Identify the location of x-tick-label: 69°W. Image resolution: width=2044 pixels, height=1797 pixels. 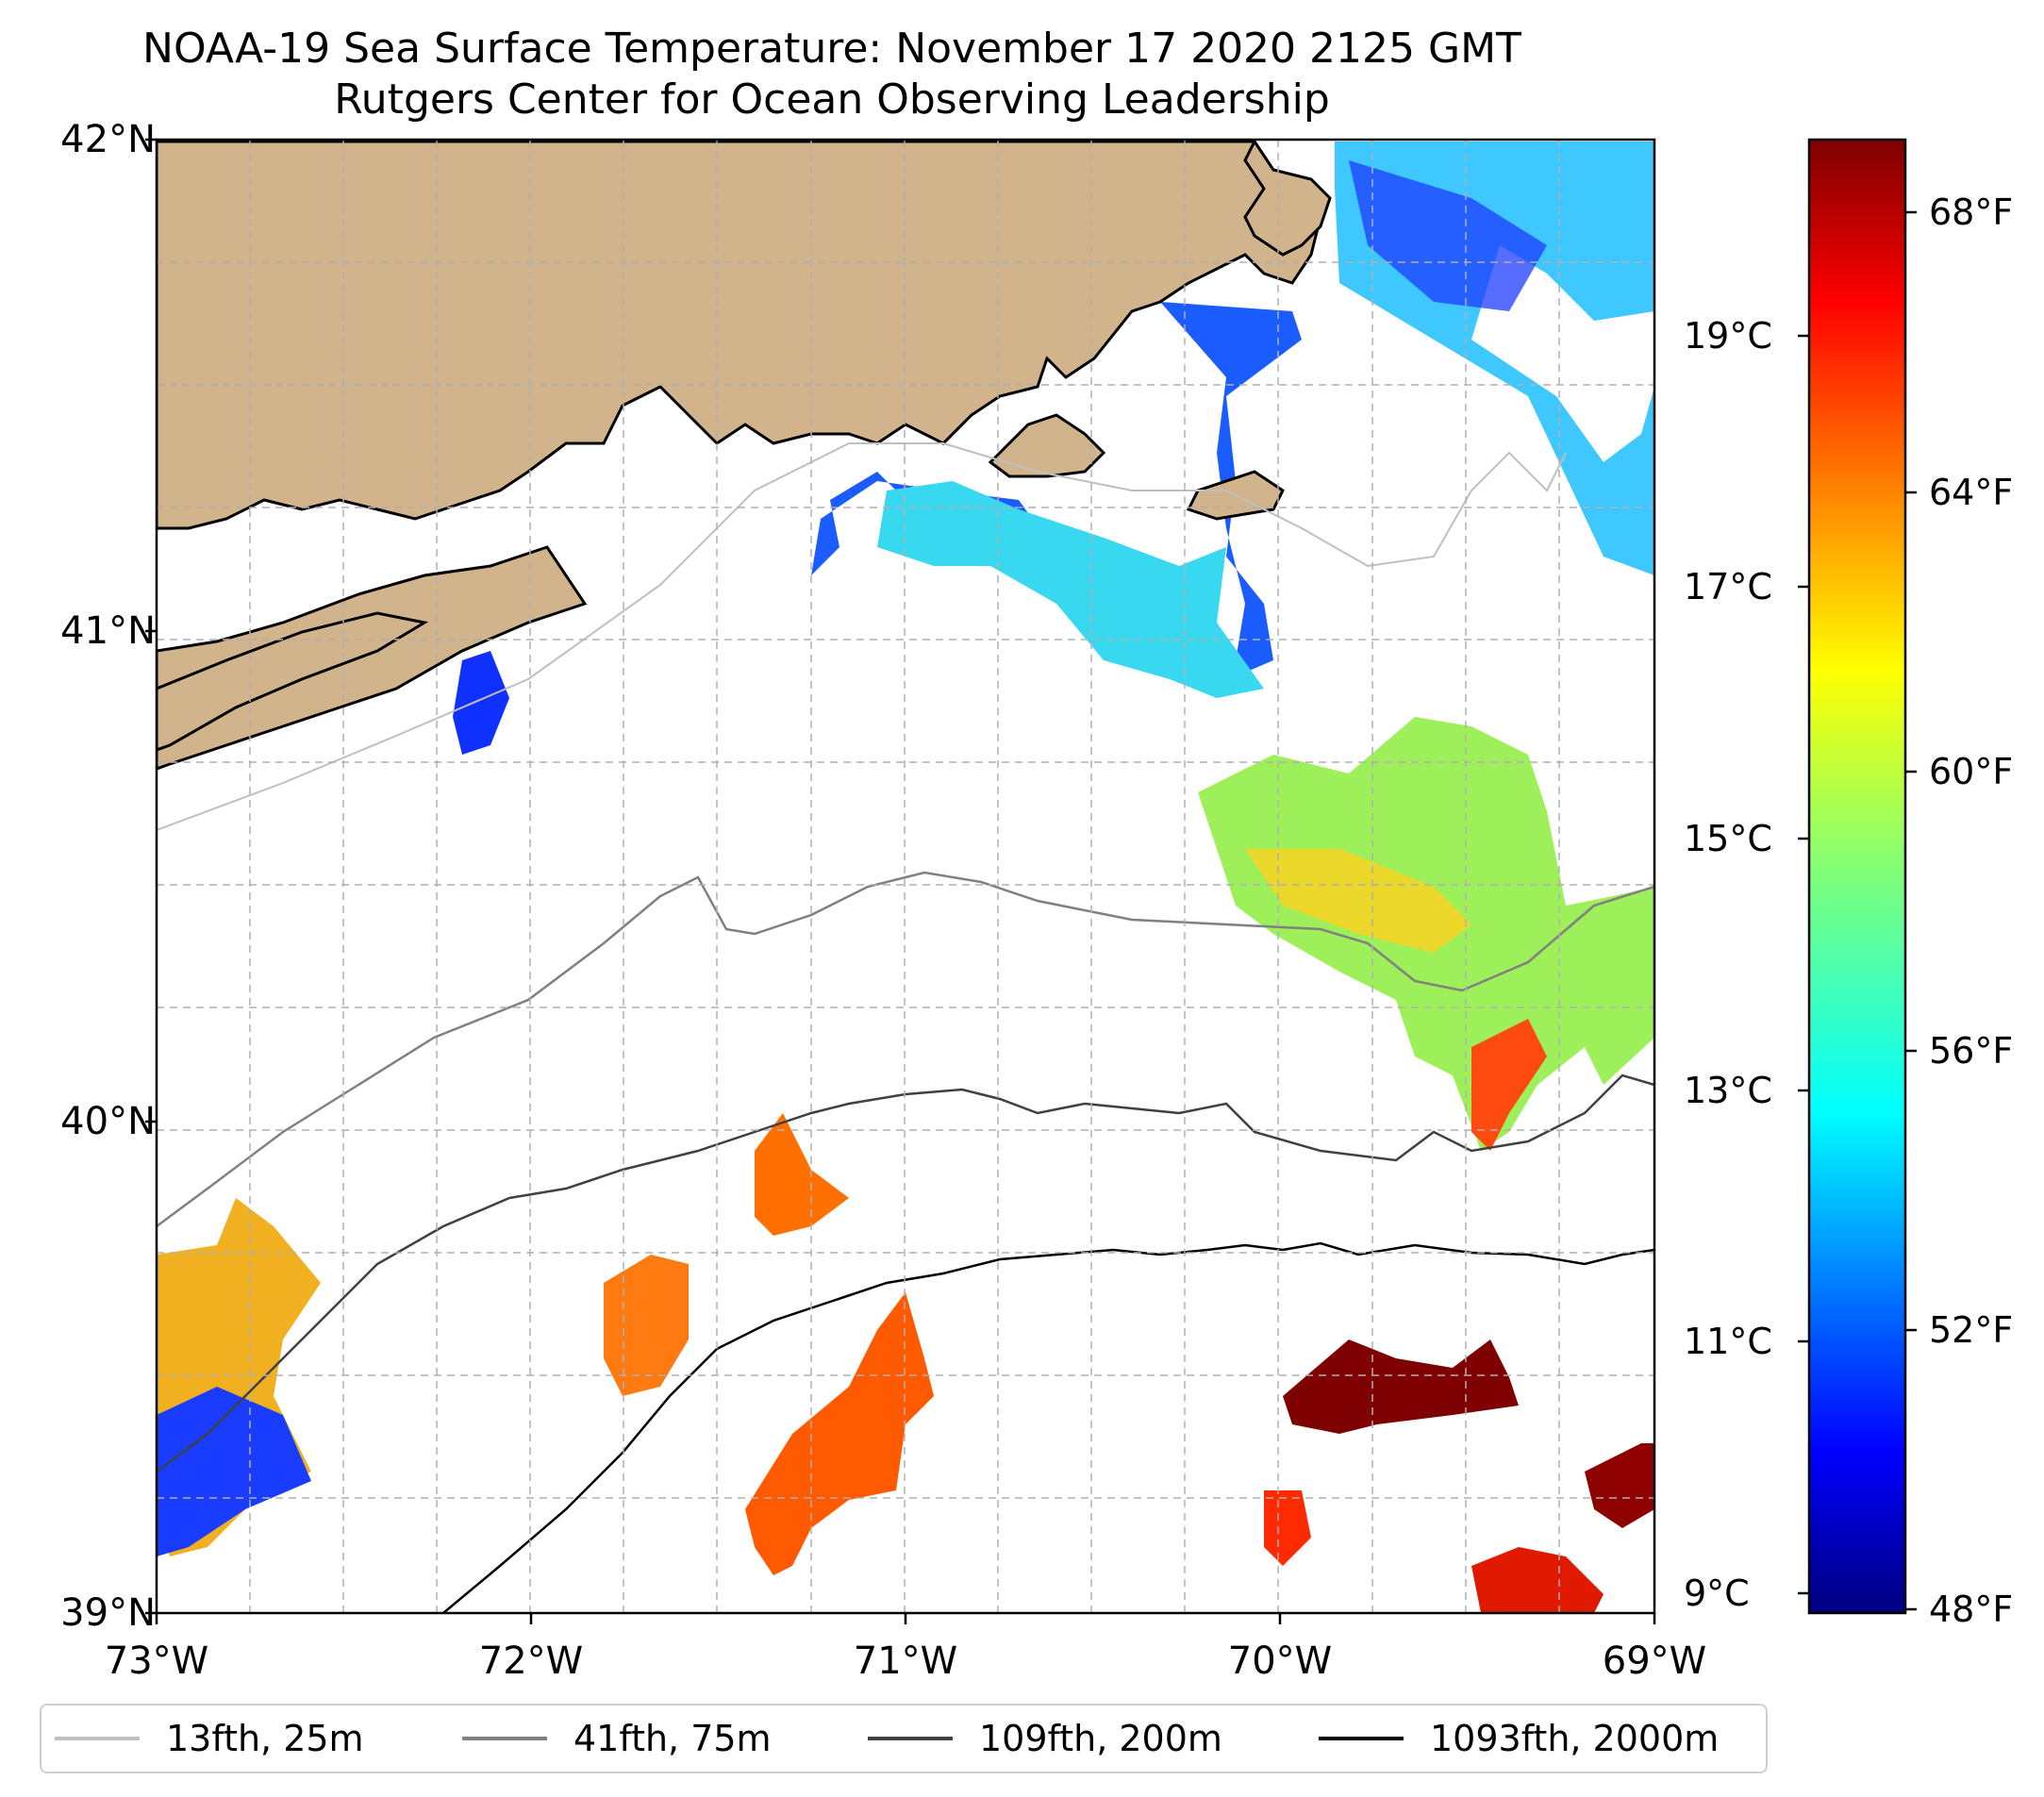
(1654, 1661).